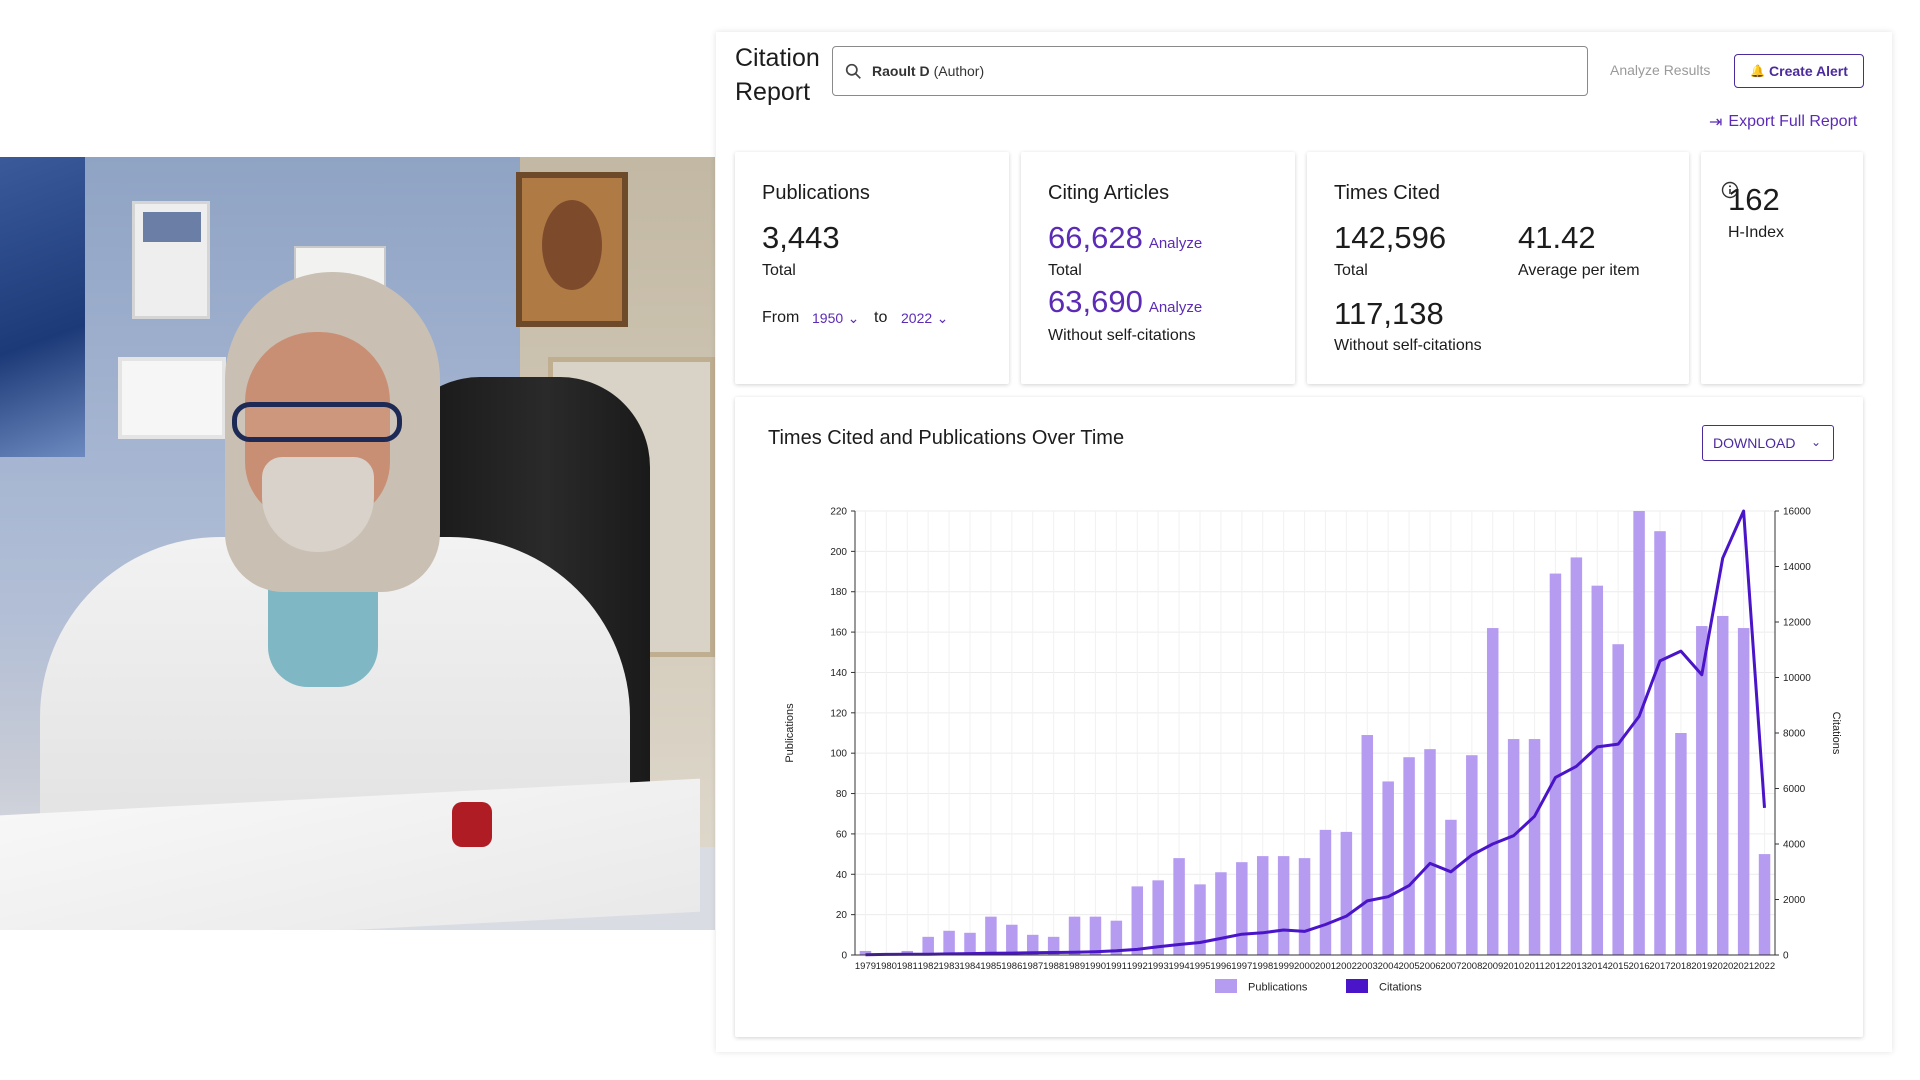 The height and width of the screenshot is (1080, 1920). I want to click on bar-publications-1984, so click(970, 943).